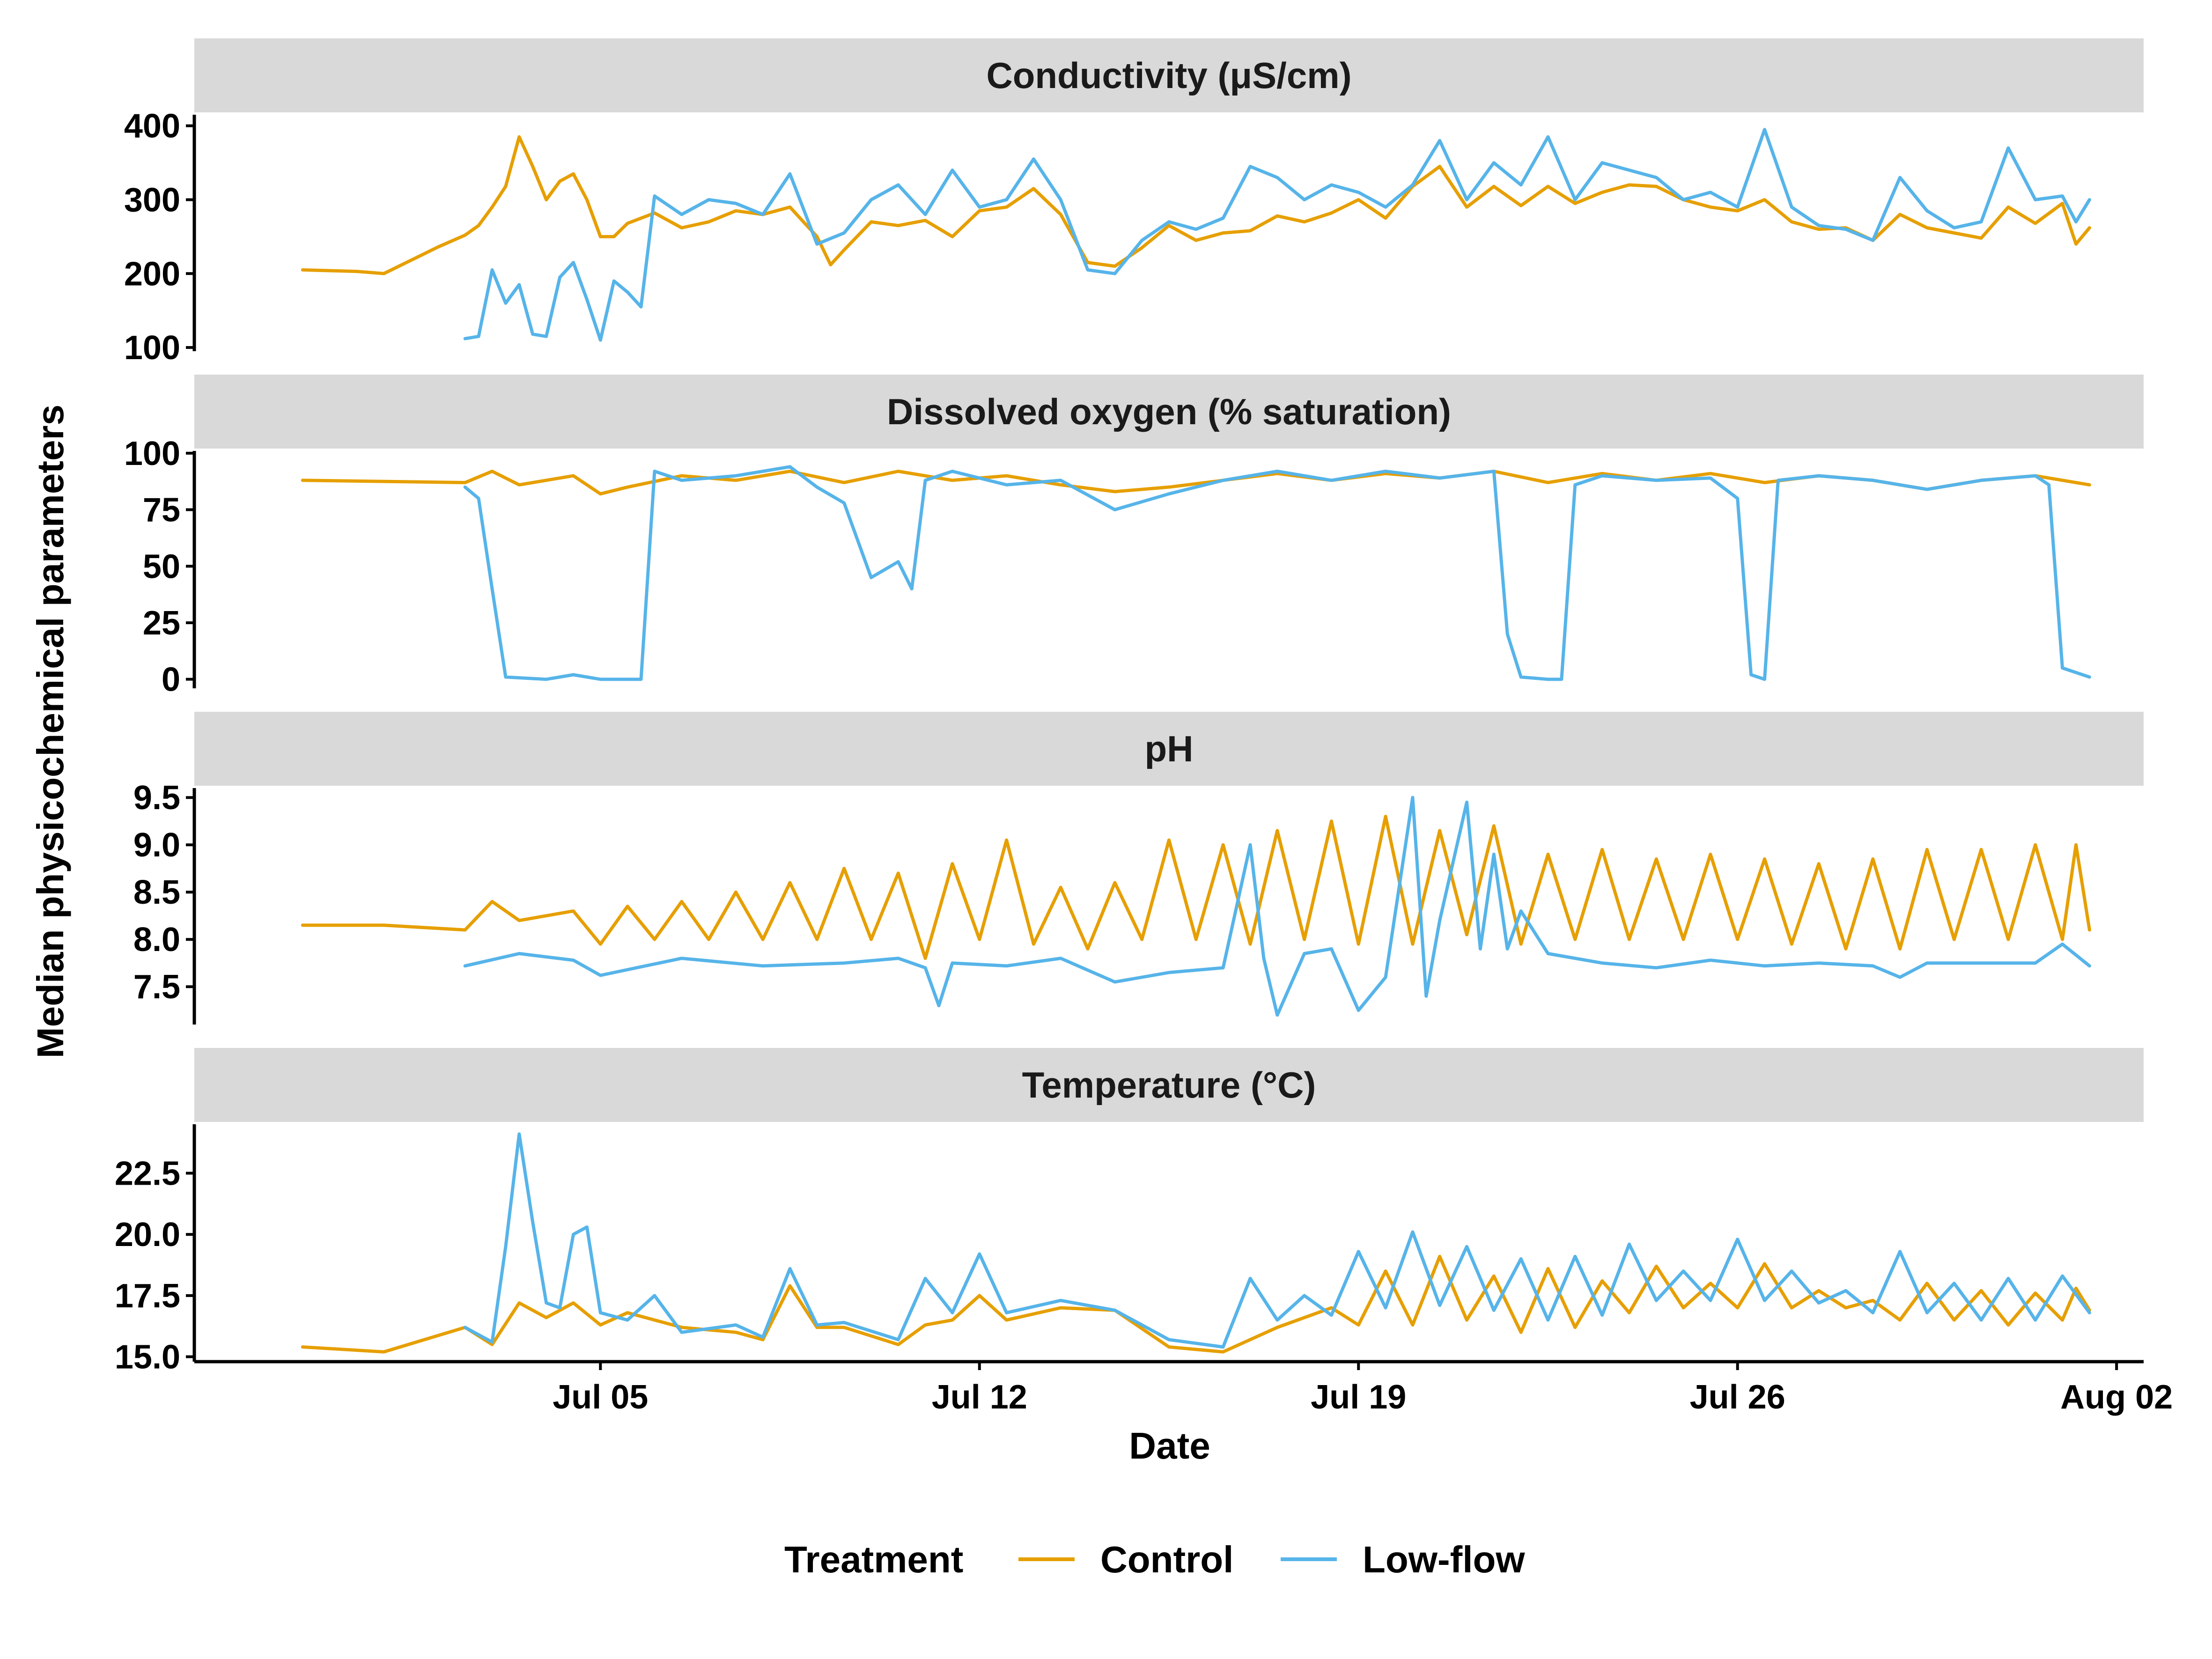 The width and height of the screenshot is (2212, 1659). Describe the element at coordinates (980, 1398) in the screenshot. I see `x-tick-label: Jul 12` at that location.